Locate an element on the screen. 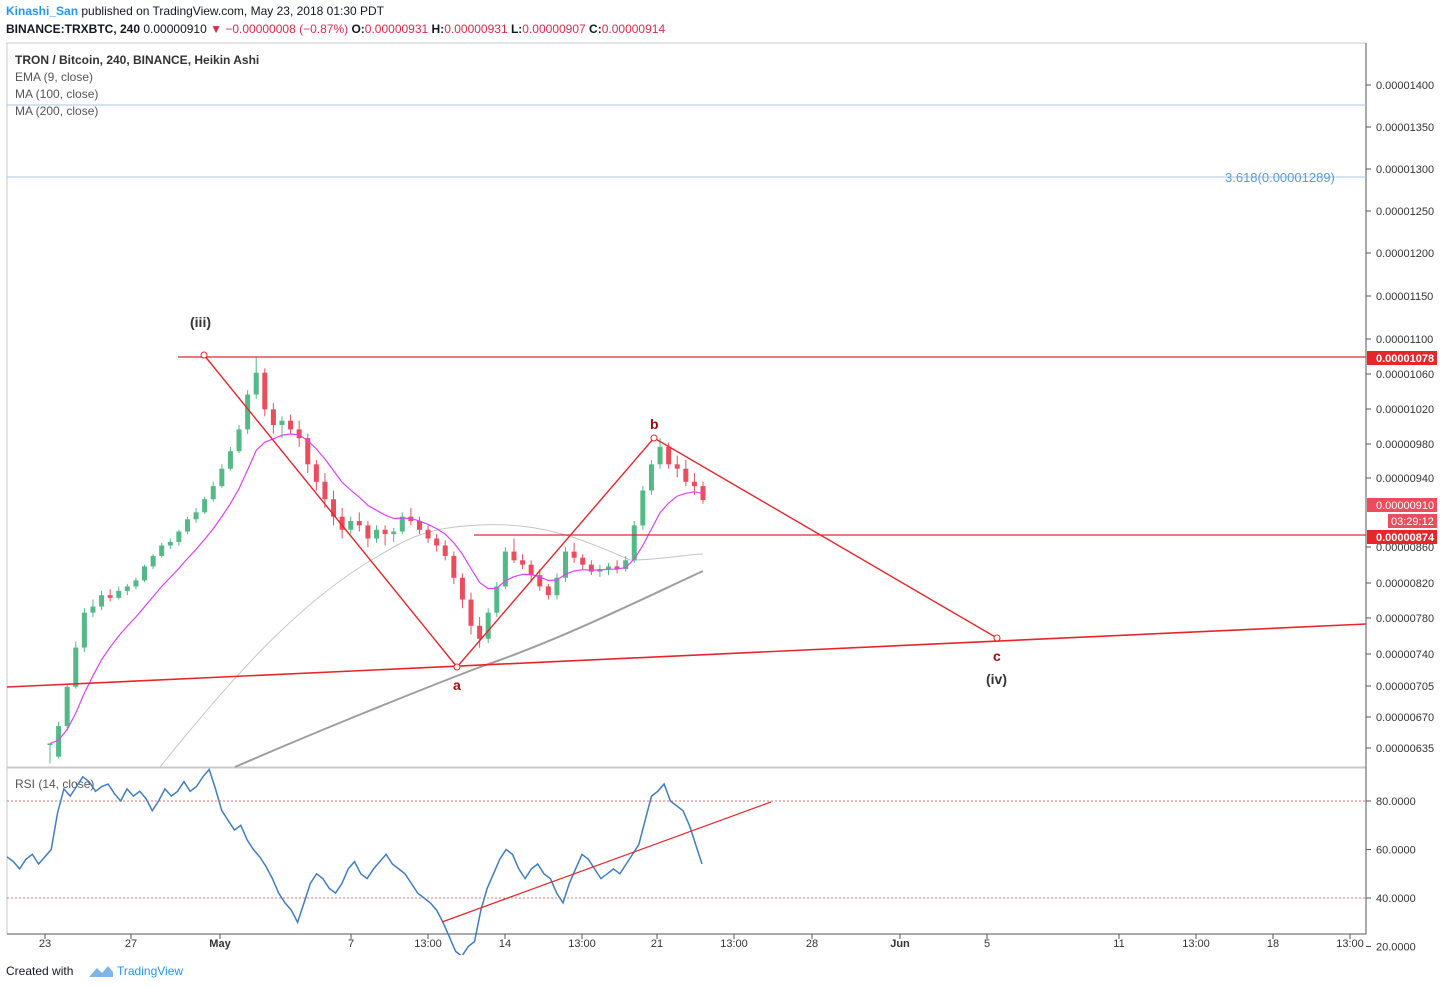  time-tick-label: 23 is located at coordinates (45, 944).